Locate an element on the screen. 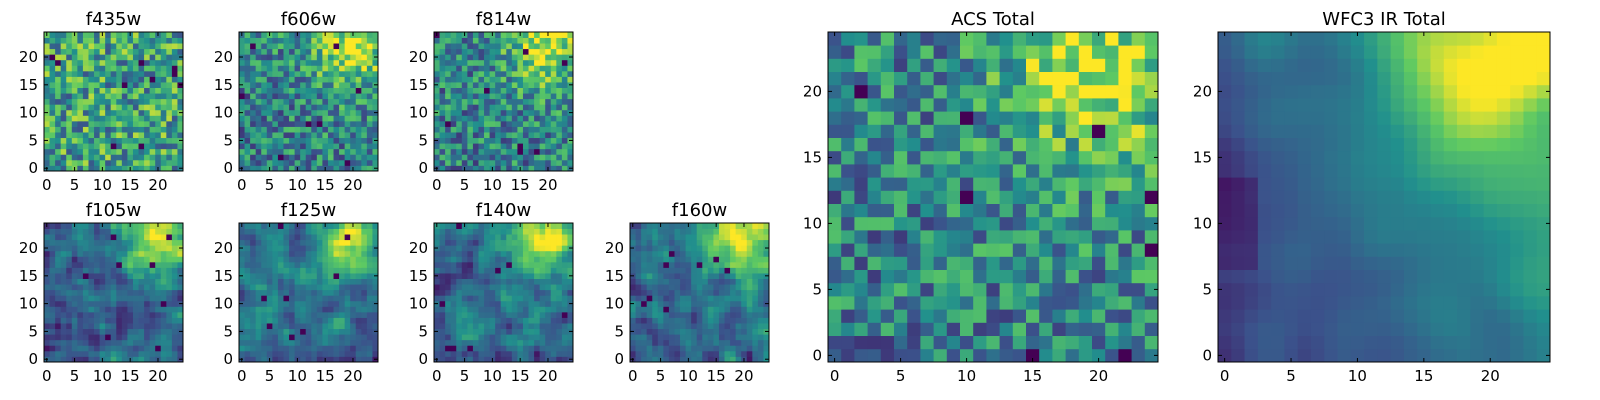 The image size is (1600, 400). x-tick-label: 20 is located at coordinates (157, 185).